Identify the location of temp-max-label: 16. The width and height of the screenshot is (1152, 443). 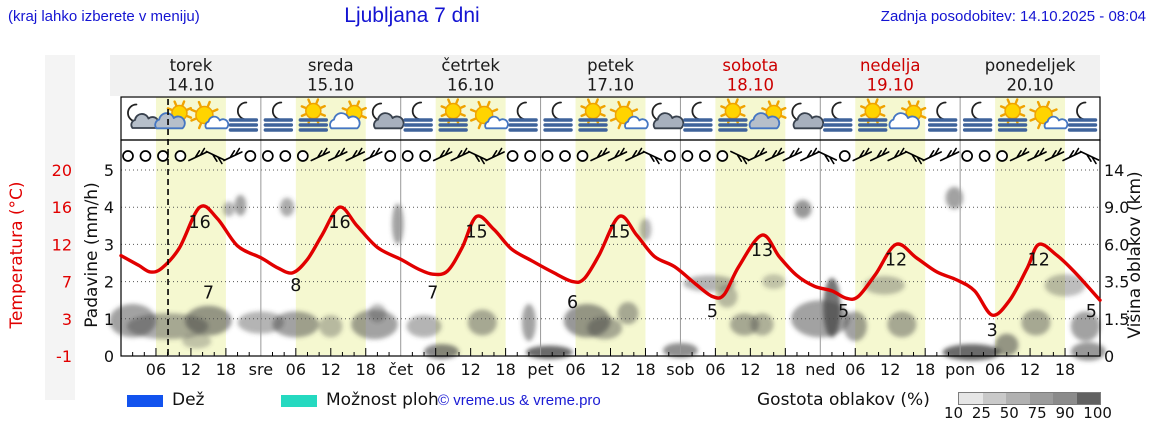
(200, 223).